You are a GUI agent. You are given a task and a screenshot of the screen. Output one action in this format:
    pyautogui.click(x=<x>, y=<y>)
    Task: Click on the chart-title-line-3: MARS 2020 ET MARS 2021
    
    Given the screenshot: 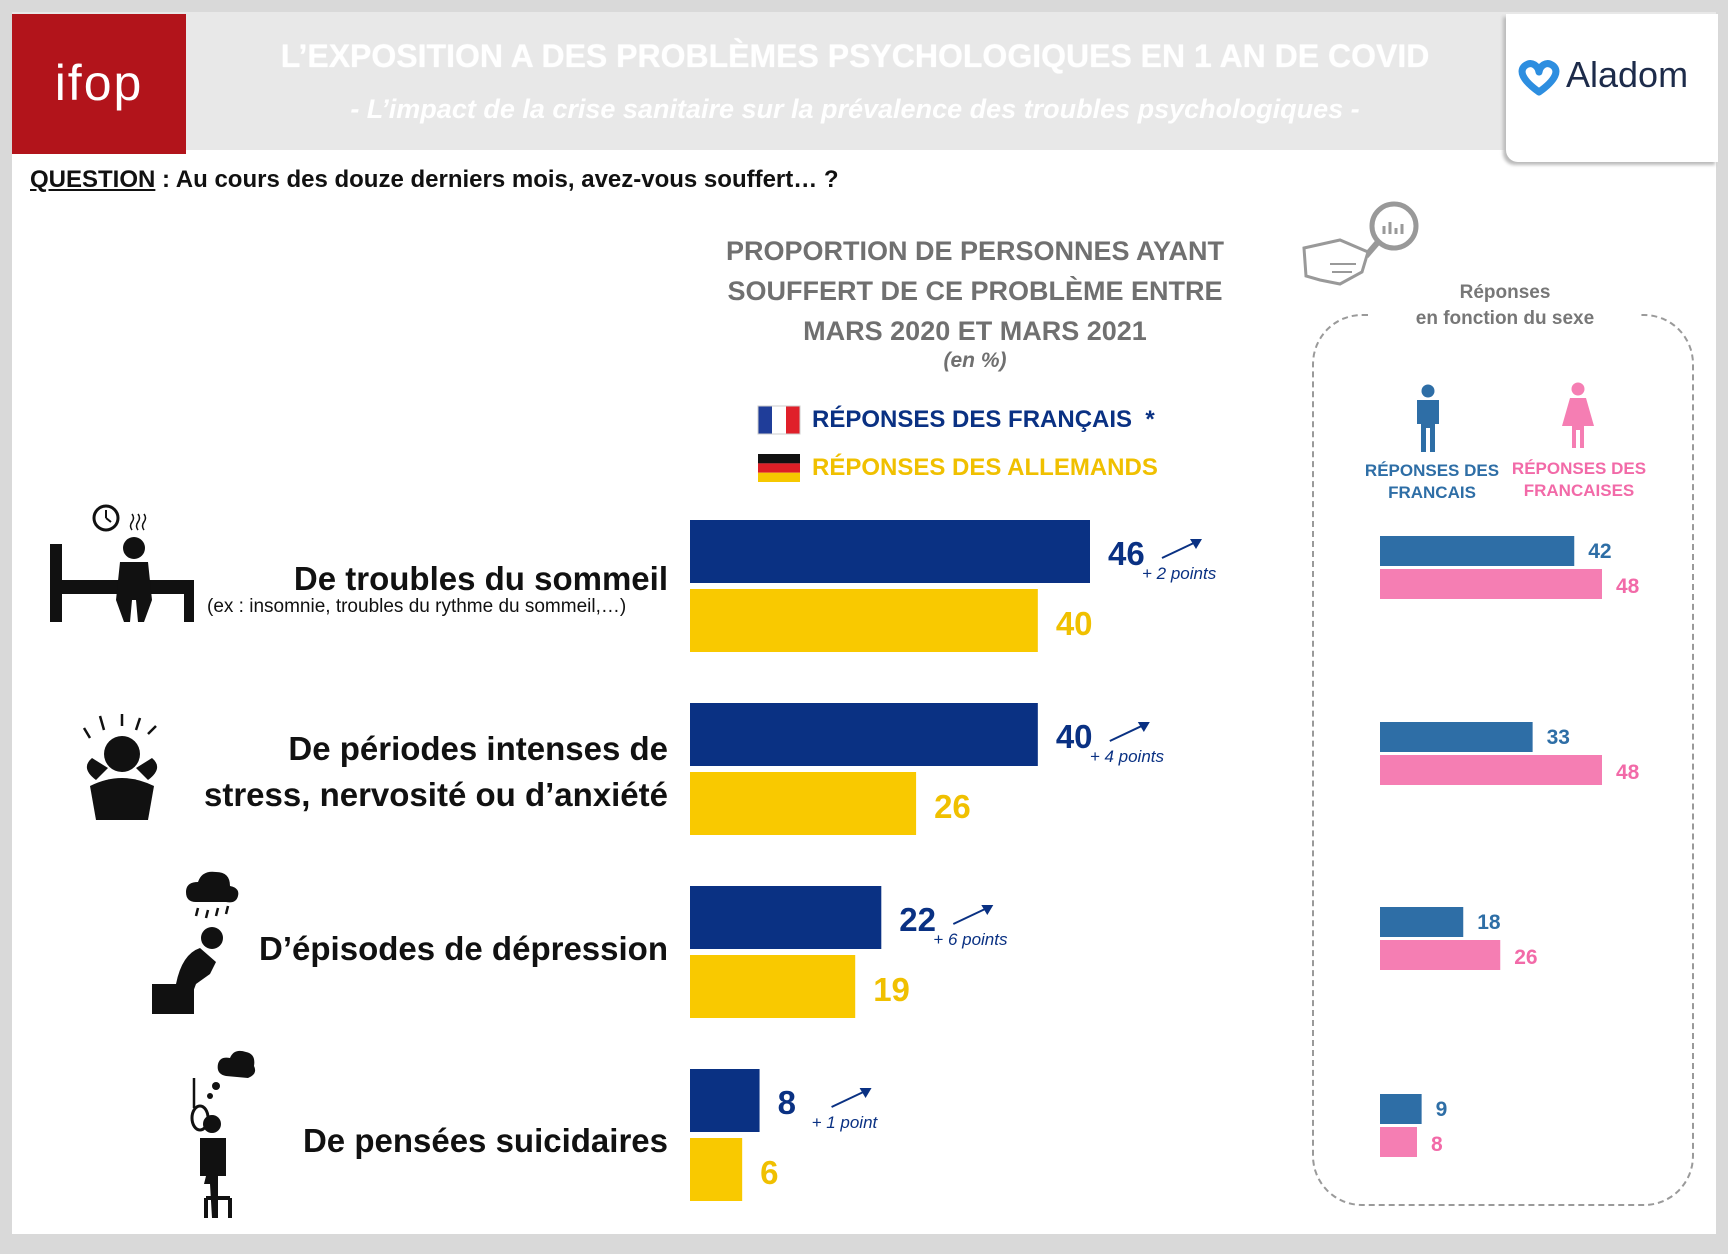 What is the action you would take?
    pyautogui.click(x=975, y=331)
    